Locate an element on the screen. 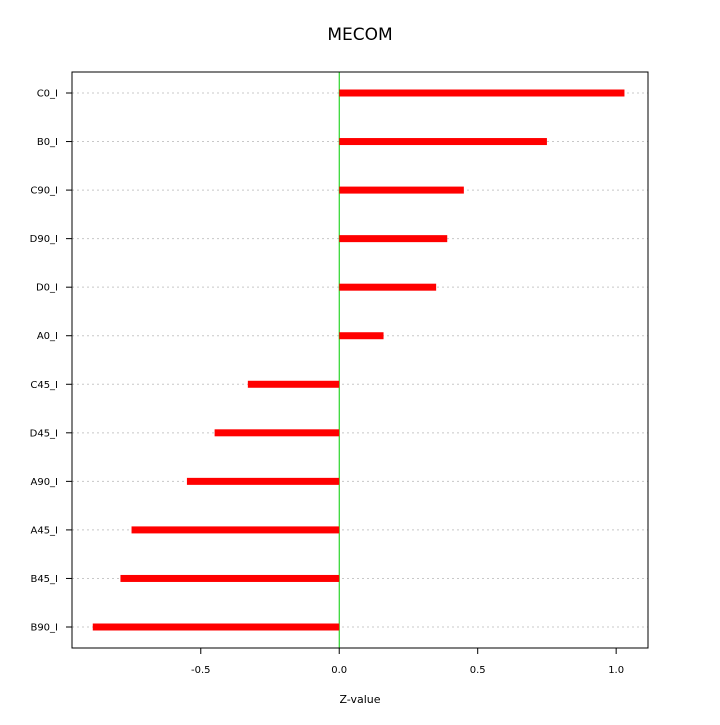  y-tick-label-d90-i: D90_I is located at coordinates (44, 239).